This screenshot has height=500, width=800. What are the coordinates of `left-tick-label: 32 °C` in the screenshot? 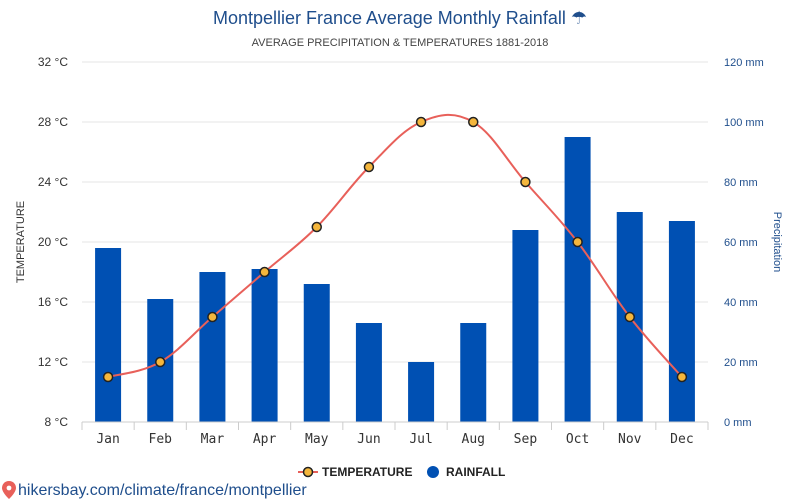 It's located at (53, 62).